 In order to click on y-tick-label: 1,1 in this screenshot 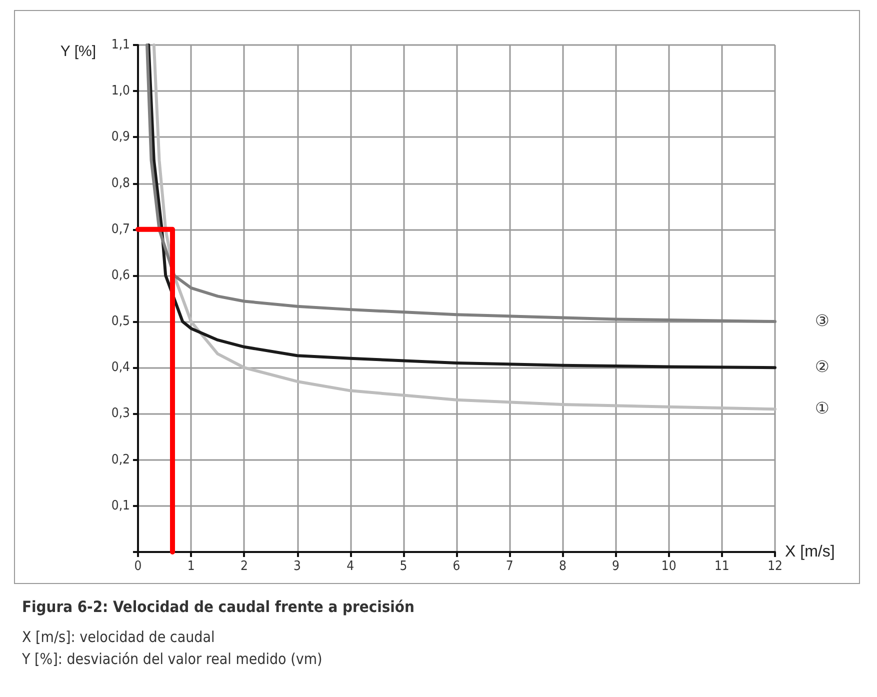, I will do `click(120, 45)`.